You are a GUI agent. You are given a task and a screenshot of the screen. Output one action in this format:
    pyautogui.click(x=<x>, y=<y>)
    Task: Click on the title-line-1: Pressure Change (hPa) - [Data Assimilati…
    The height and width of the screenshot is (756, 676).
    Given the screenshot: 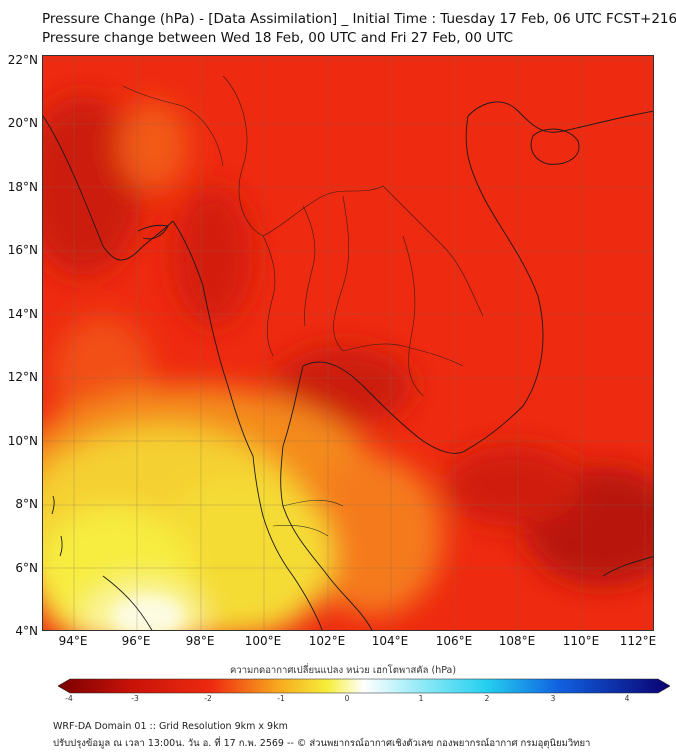 What is the action you would take?
    pyautogui.click(x=359, y=19)
    